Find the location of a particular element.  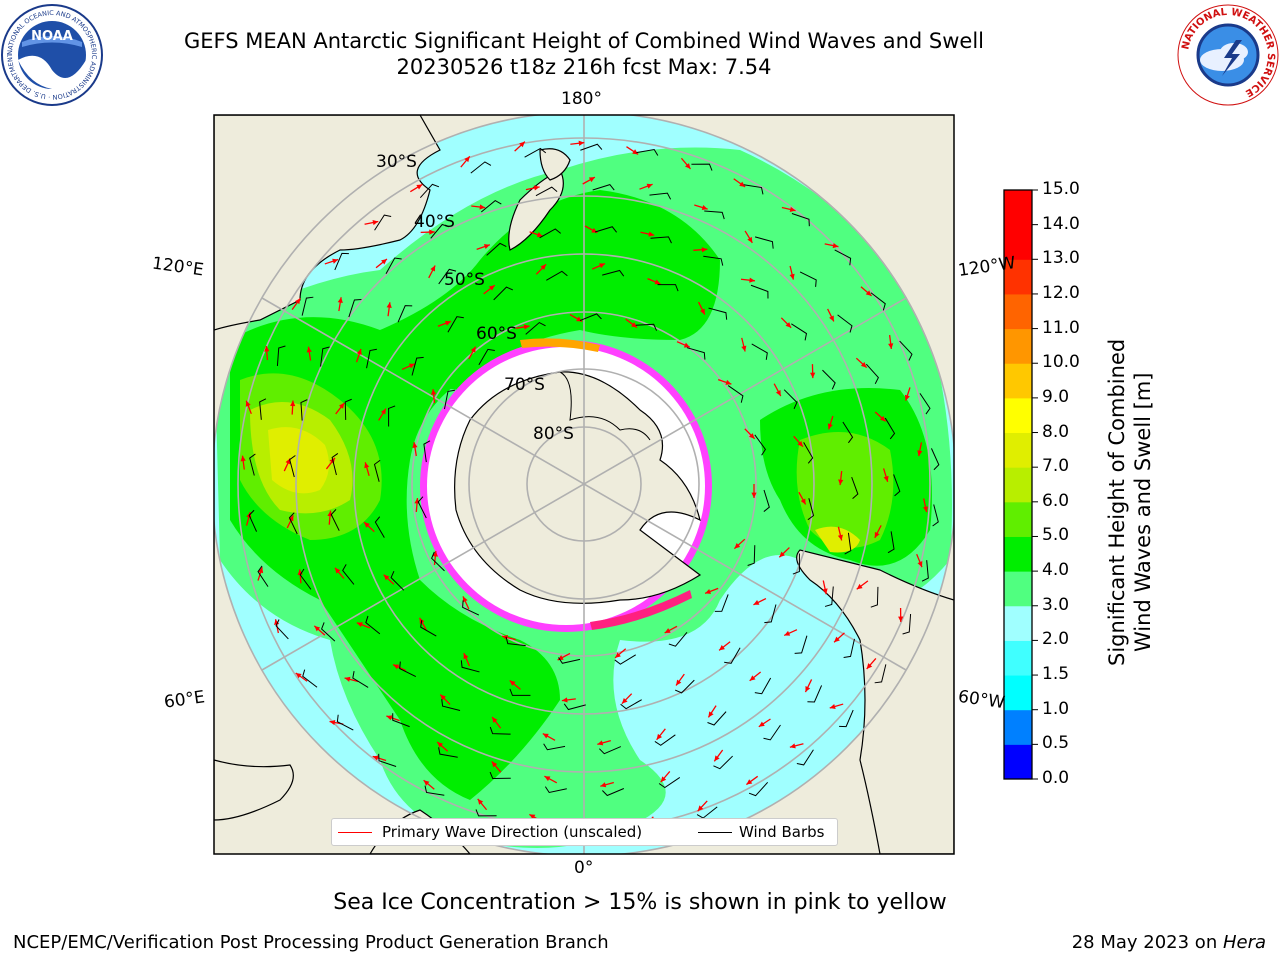

colorbar-tick-label: 1.5 is located at coordinates (1056, 674).